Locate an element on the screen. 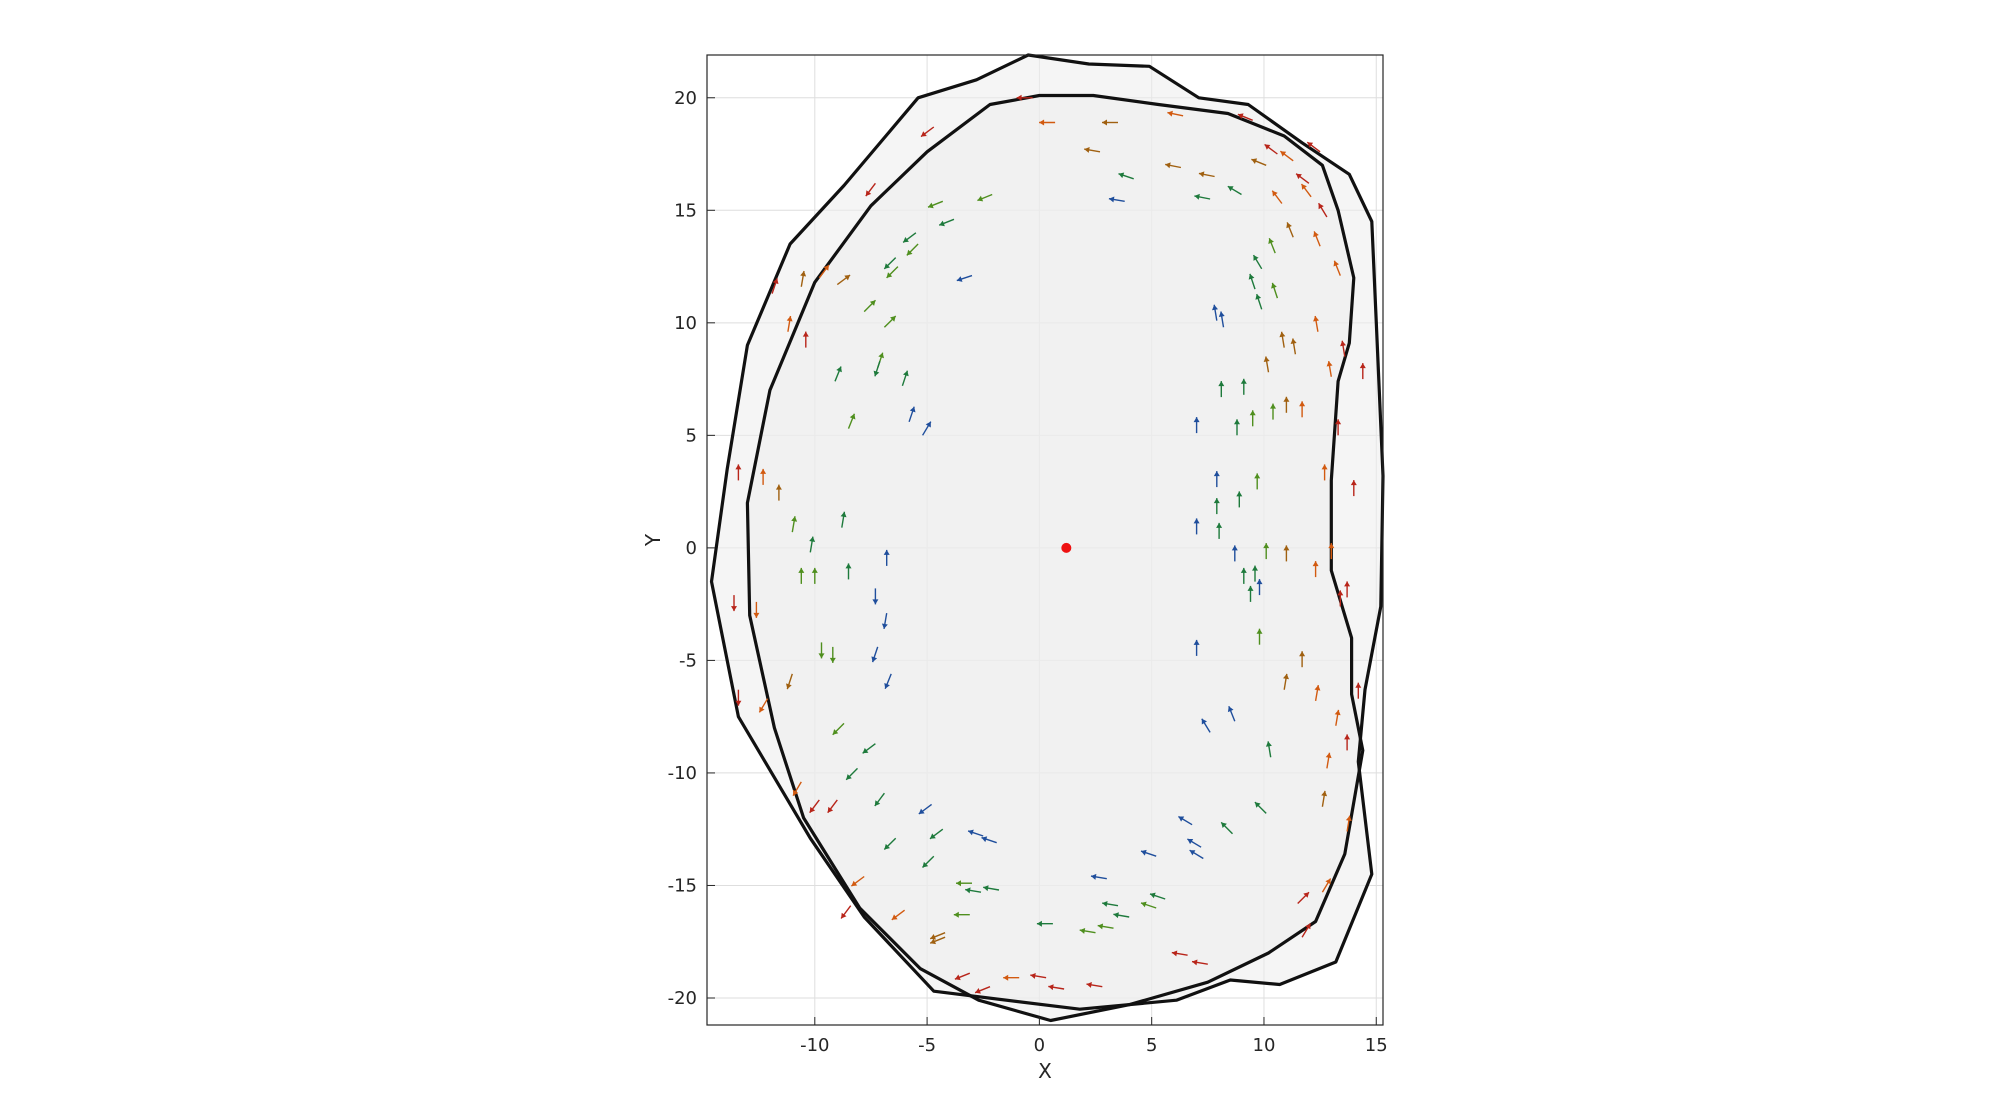 The width and height of the screenshot is (2000, 1113). y-axis-label: Y is located at coordinates (653, 540).